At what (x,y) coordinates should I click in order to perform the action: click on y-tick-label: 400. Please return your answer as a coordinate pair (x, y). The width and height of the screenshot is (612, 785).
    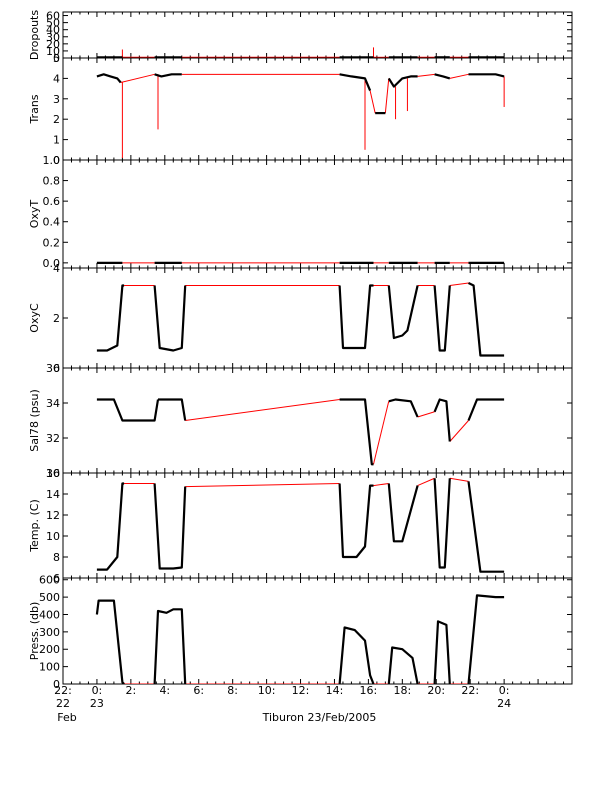
    Looking at the image, I should click on (49, 614).